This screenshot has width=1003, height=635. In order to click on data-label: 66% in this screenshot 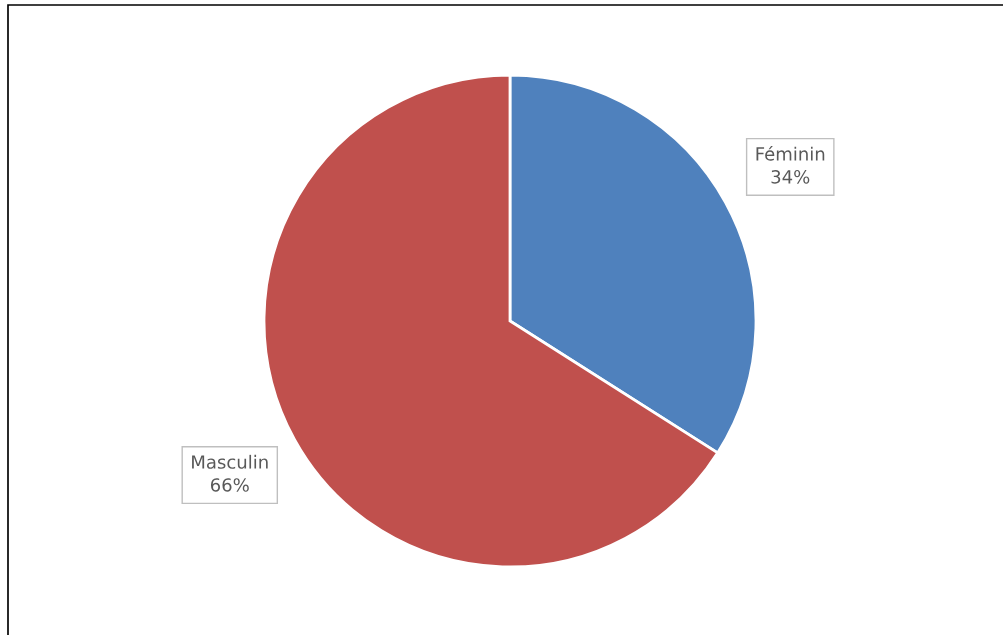, I will do `click(229, 485)`.